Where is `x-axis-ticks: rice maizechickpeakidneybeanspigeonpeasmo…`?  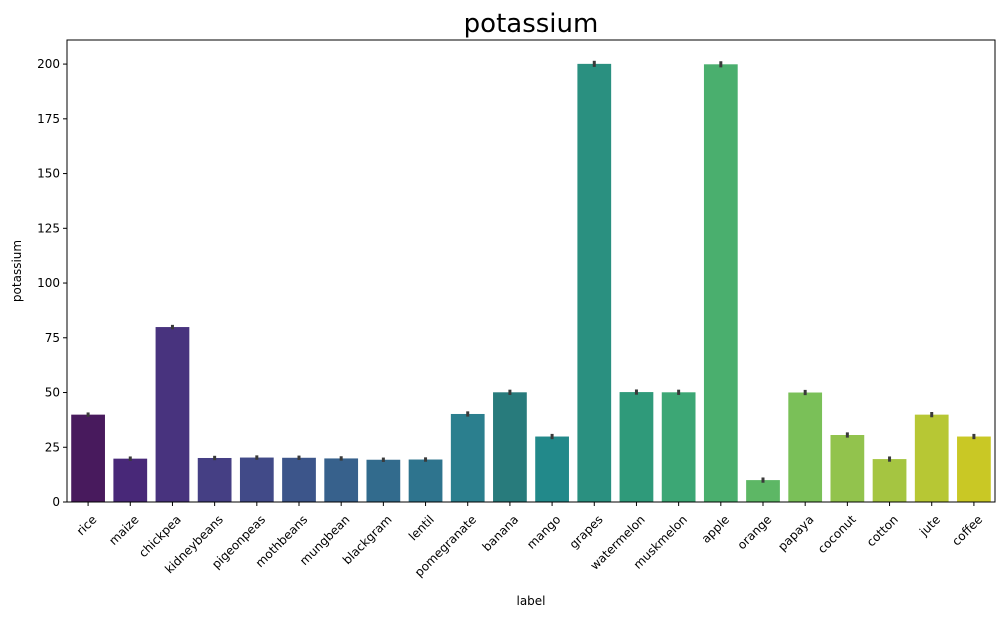
x-axis-ticks: rice maizechickpeakidneybeanspigeonpeasmo… is located at coordinates (529, 541).